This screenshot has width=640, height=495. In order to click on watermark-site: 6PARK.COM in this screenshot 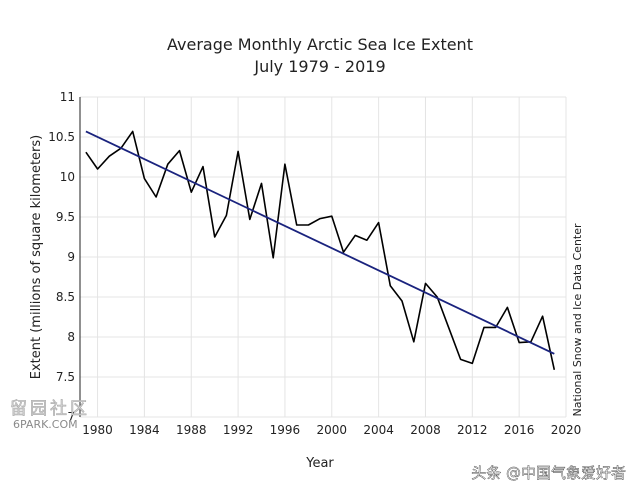, I will do `click(45, 424)`.